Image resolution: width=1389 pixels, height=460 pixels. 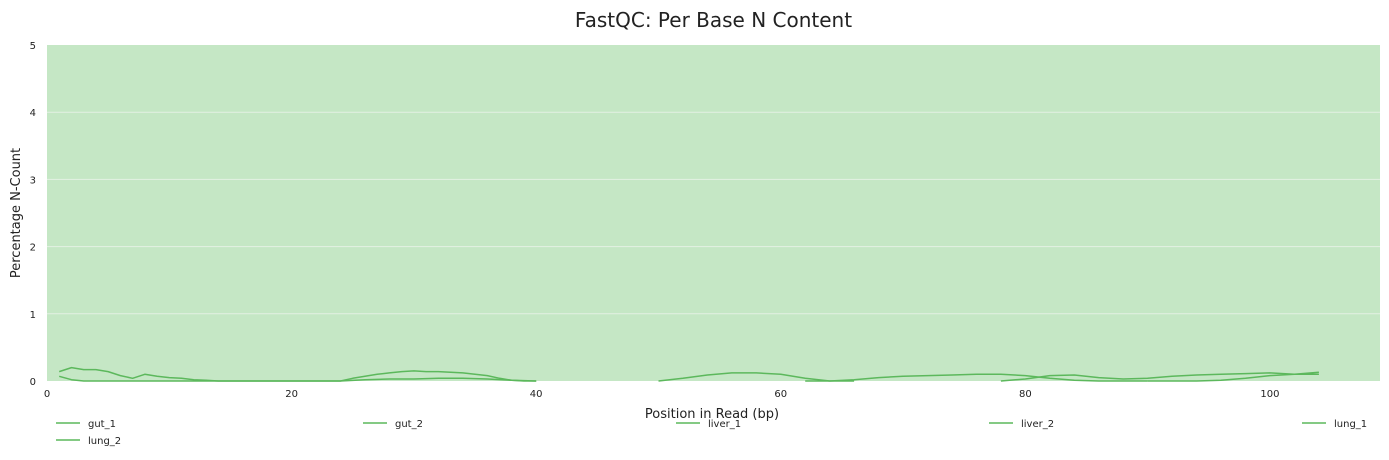 What do you see at coordinates (33, 382) in the screenshot?
I see `y-tick-label: 0` at bounding box center [33, 382].